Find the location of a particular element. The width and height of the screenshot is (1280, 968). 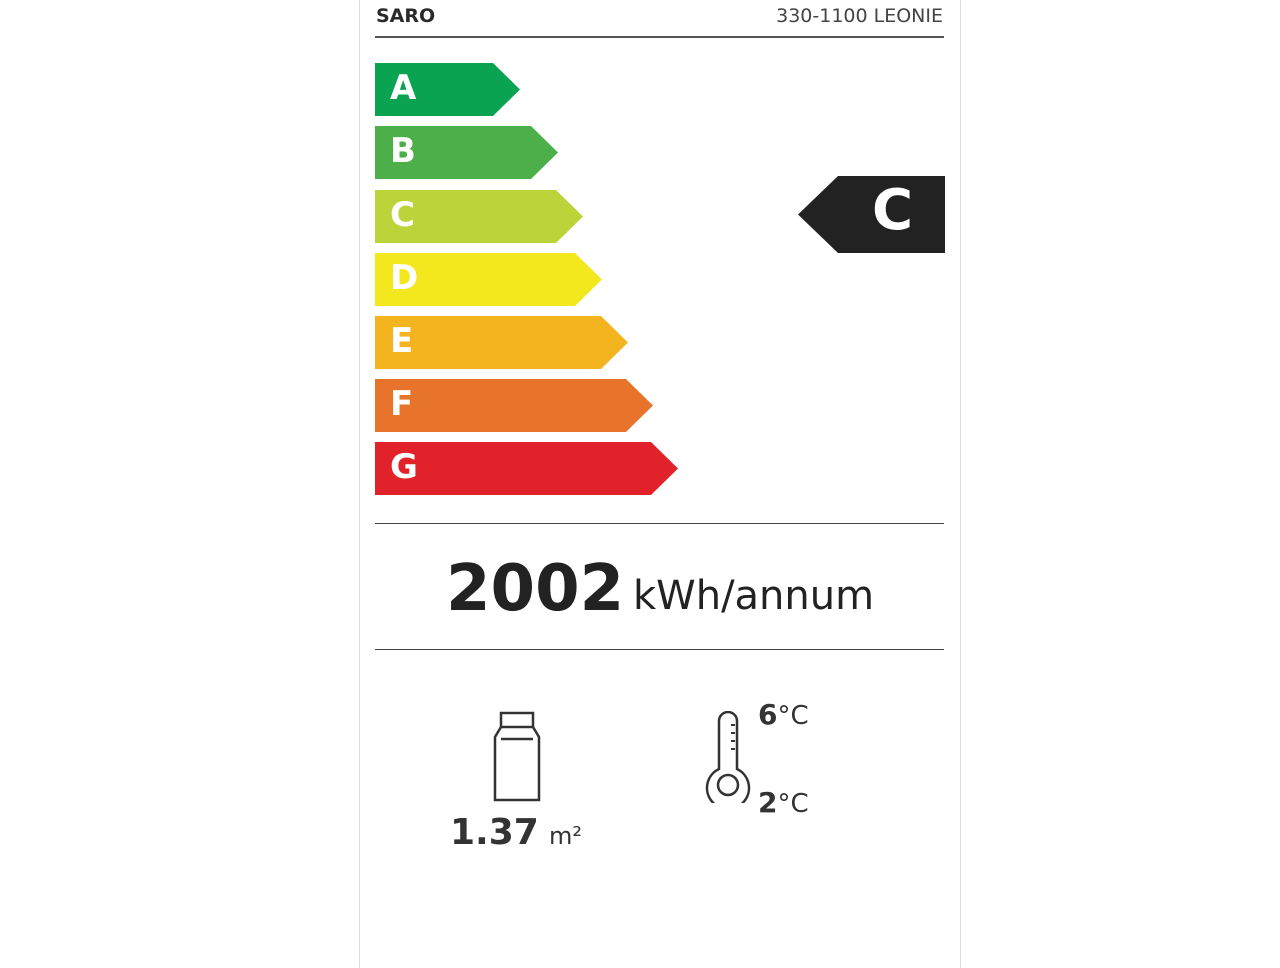

display-area-unit: m² is located at coordinates (565, 836).